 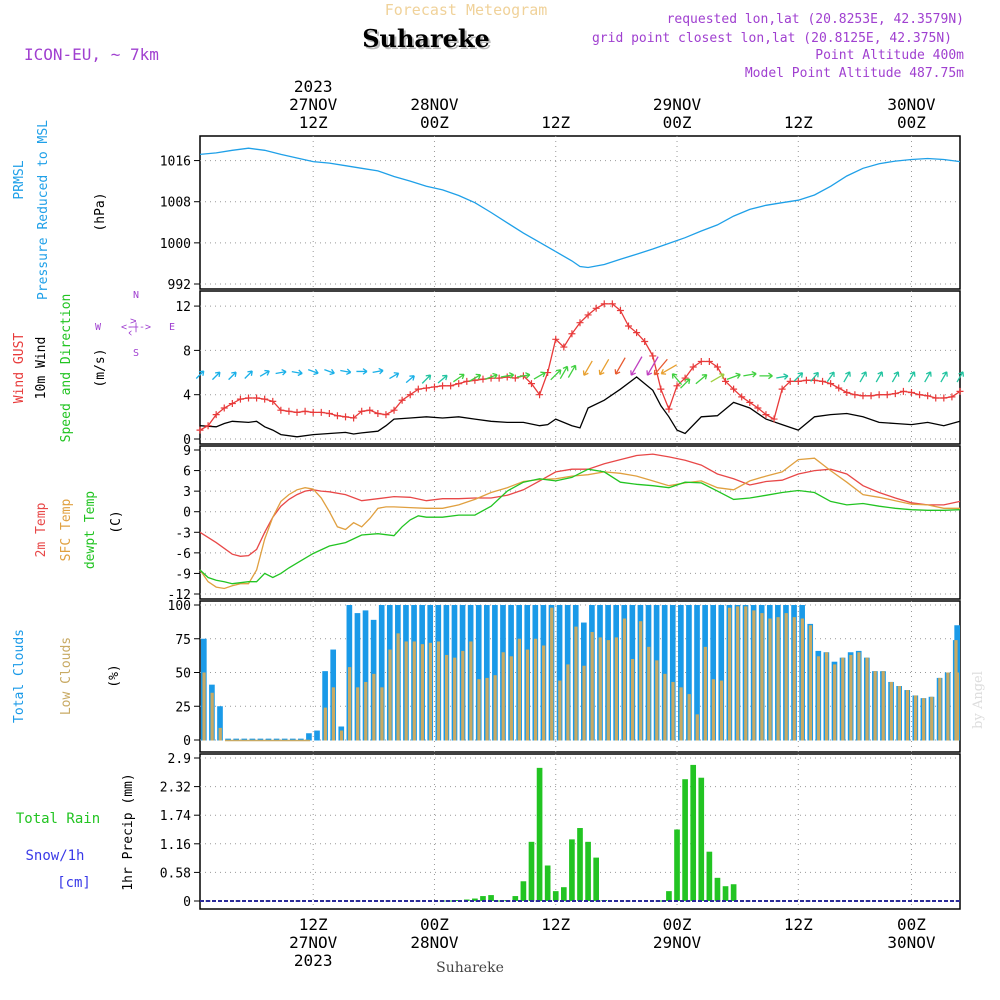 What do you see at coordinates (175, 873) in the screenshot?
I see `precip-ytick-label: 0.58` at bounding box center [175, 873].